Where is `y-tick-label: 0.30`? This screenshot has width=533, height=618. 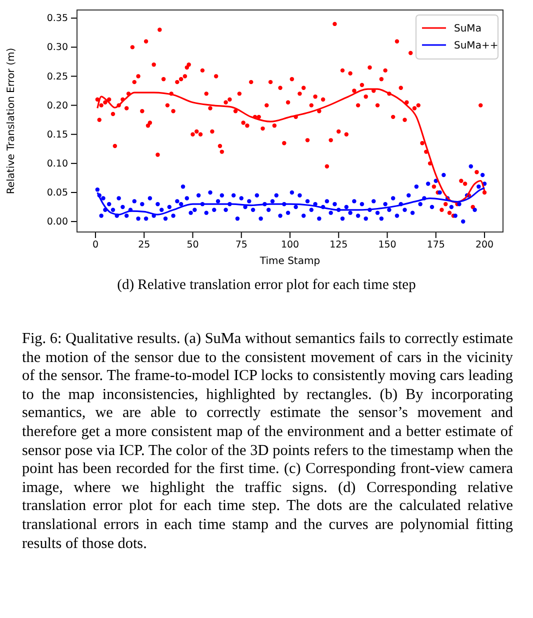
y-tick-label: 0.30 is located at coordinates (57, 48).